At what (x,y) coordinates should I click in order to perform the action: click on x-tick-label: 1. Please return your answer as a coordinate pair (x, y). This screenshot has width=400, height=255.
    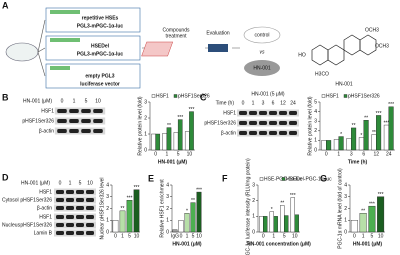
    Looking at the image, I should click on (166, 154).